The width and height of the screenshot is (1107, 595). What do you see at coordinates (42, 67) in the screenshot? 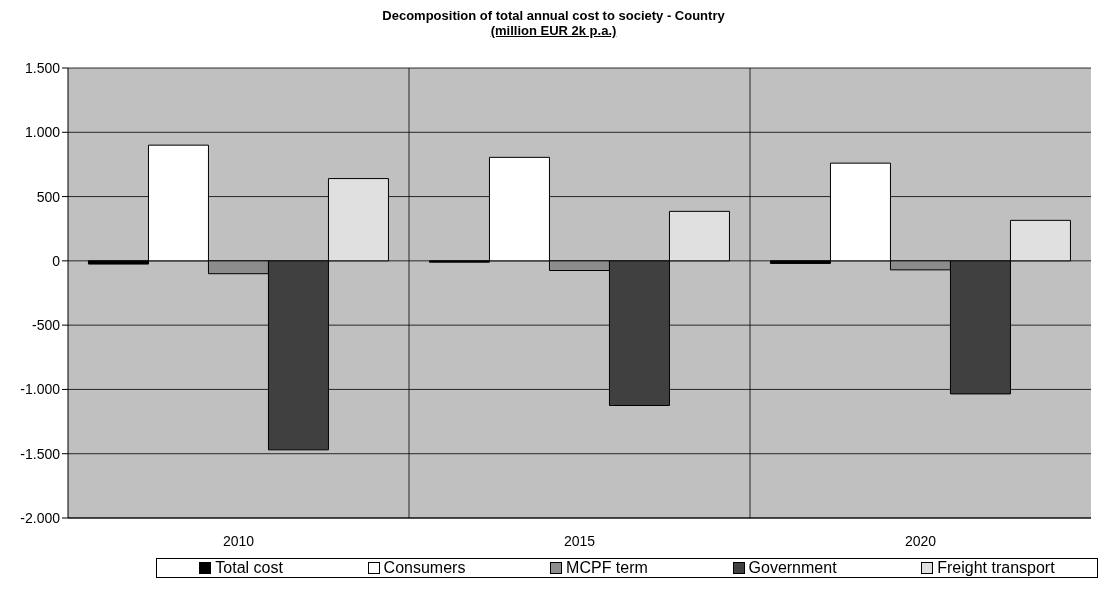
I see `y-tick-label: 1.500` at bounding box center [42, 67].